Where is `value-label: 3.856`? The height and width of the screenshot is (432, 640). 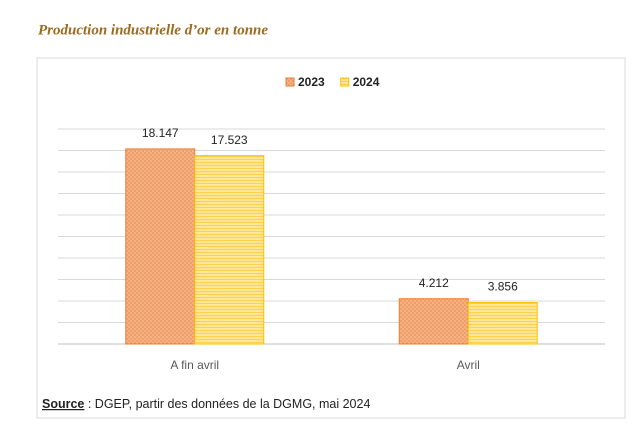 value-label: 3.856 is located at coordinates (503, 287).